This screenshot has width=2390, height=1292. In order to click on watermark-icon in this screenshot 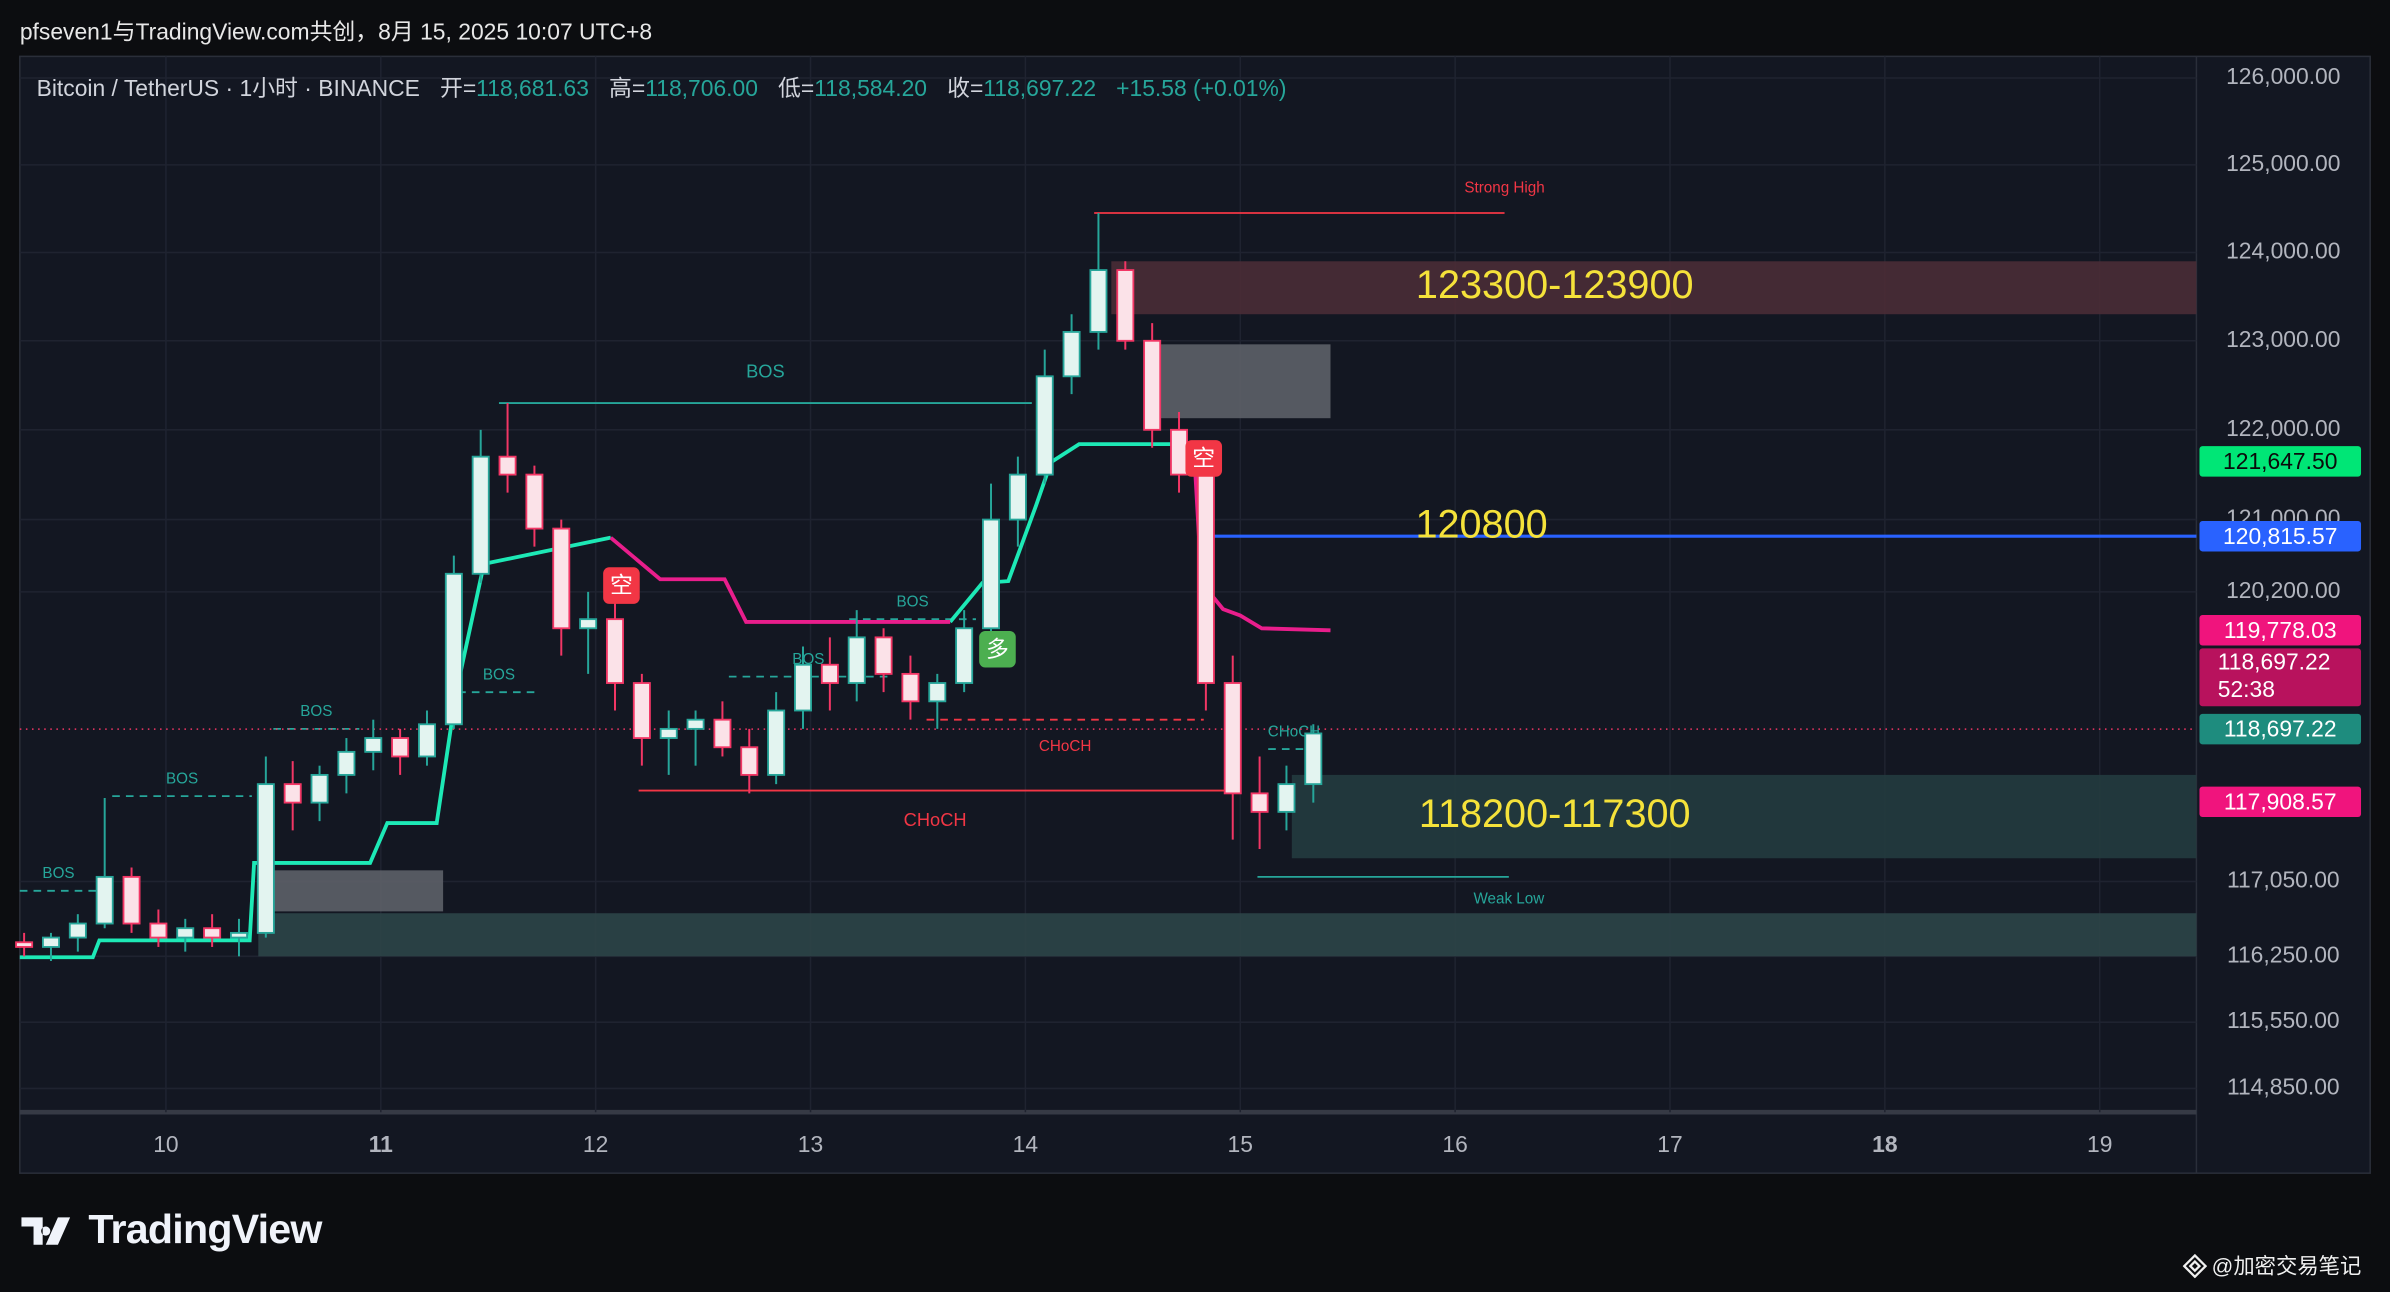, I will do `click(2195, 1266)`.